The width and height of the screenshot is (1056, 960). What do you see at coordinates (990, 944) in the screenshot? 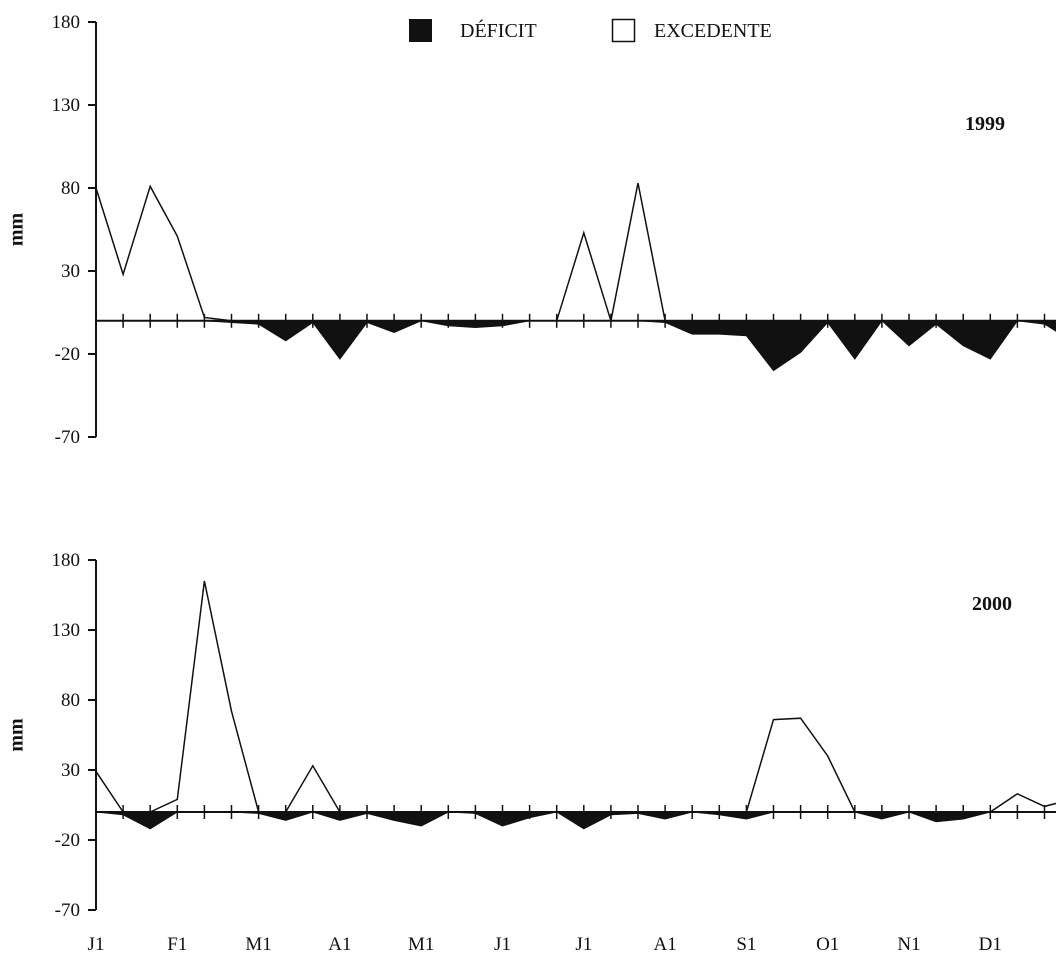
I see `x-tick-label: D1` at bounding box center [990, 944].